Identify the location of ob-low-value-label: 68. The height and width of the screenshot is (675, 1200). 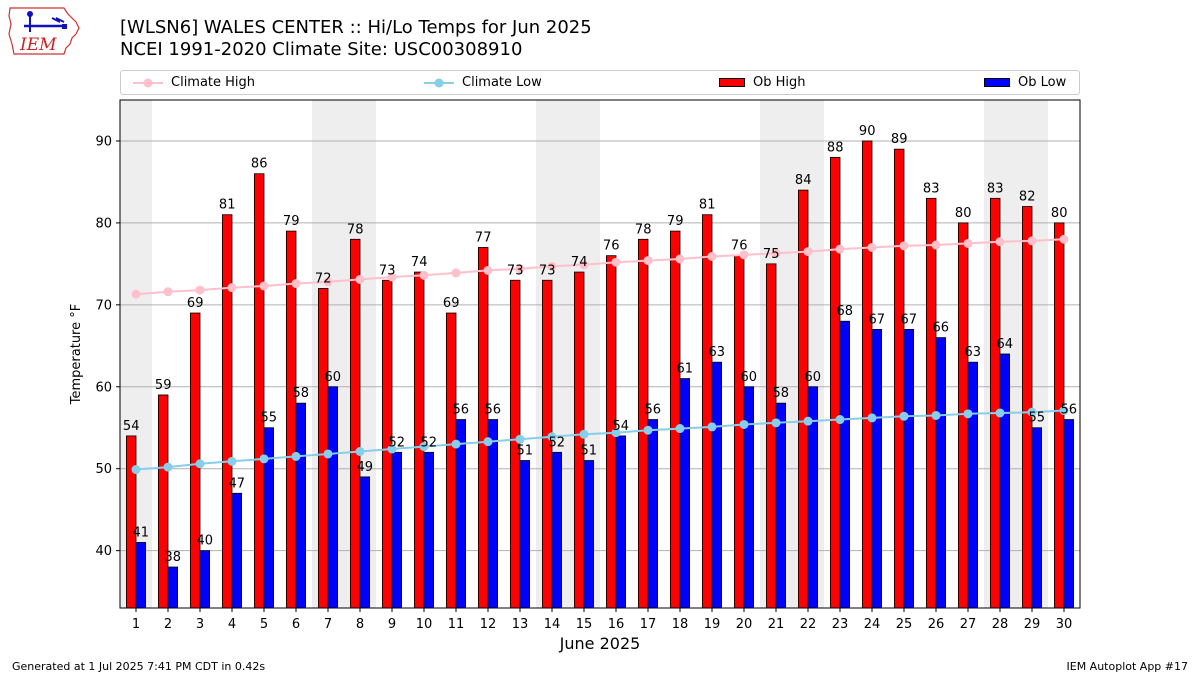
(845, 311).